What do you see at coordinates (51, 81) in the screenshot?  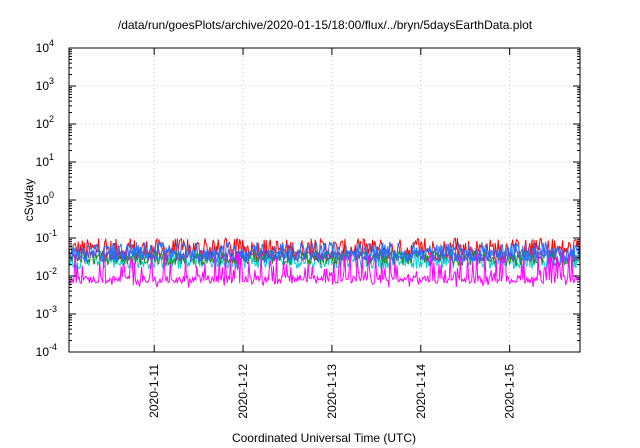 I see `y-tick-exponent: 3` at bounding box center [51, 81].